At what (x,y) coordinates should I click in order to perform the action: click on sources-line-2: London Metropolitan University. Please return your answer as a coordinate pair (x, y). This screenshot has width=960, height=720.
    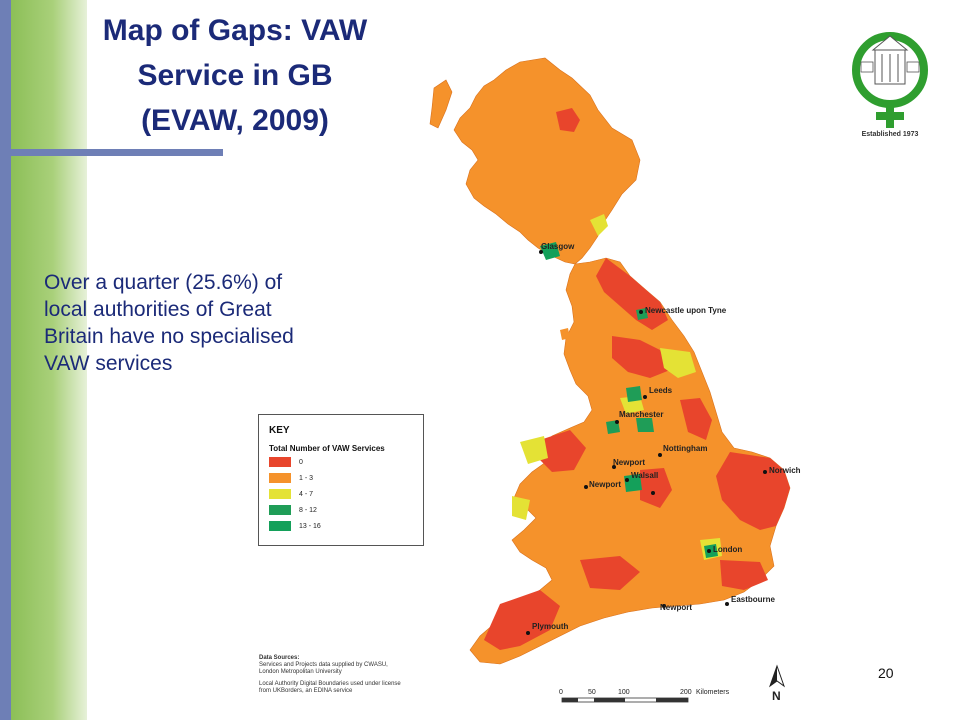
    Looking at the image, I should click on (300, 672).